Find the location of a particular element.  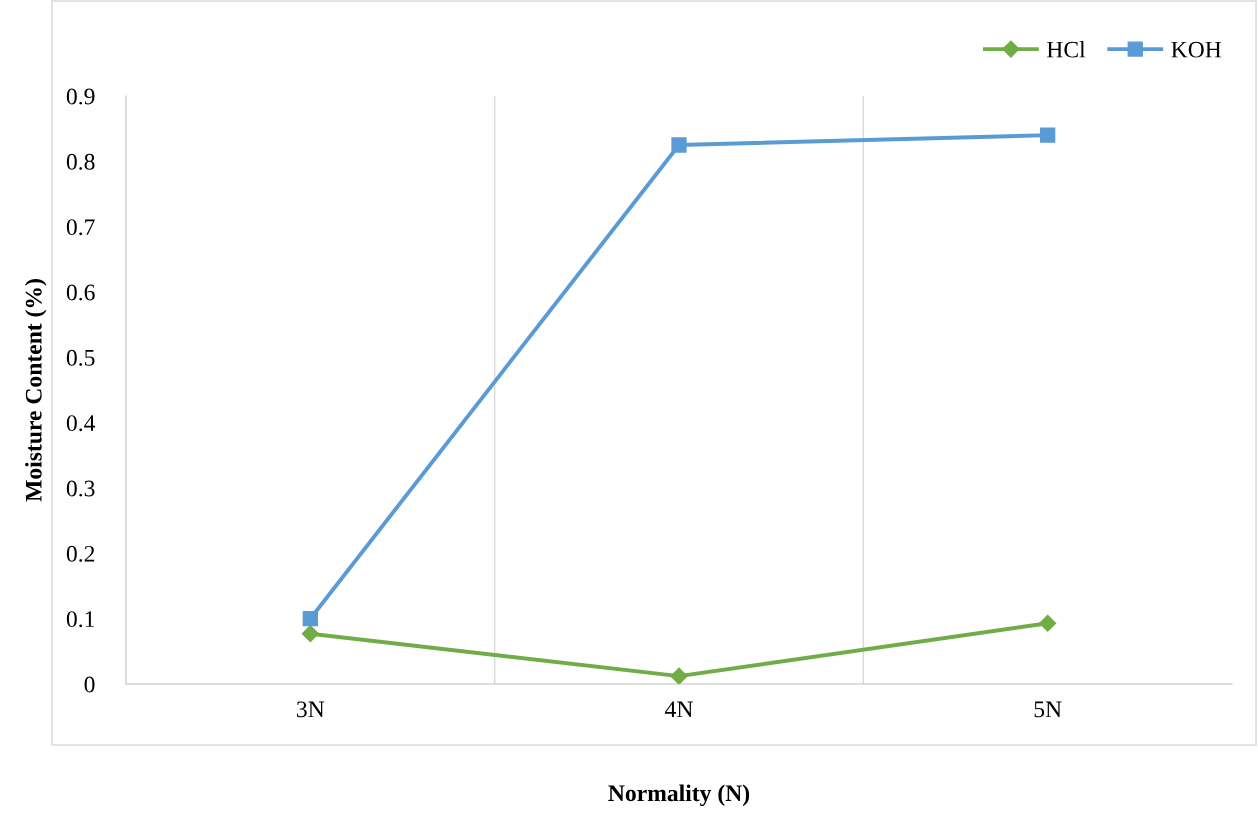

y-tick-label: 0.2 is located at coordinates (80, 553).